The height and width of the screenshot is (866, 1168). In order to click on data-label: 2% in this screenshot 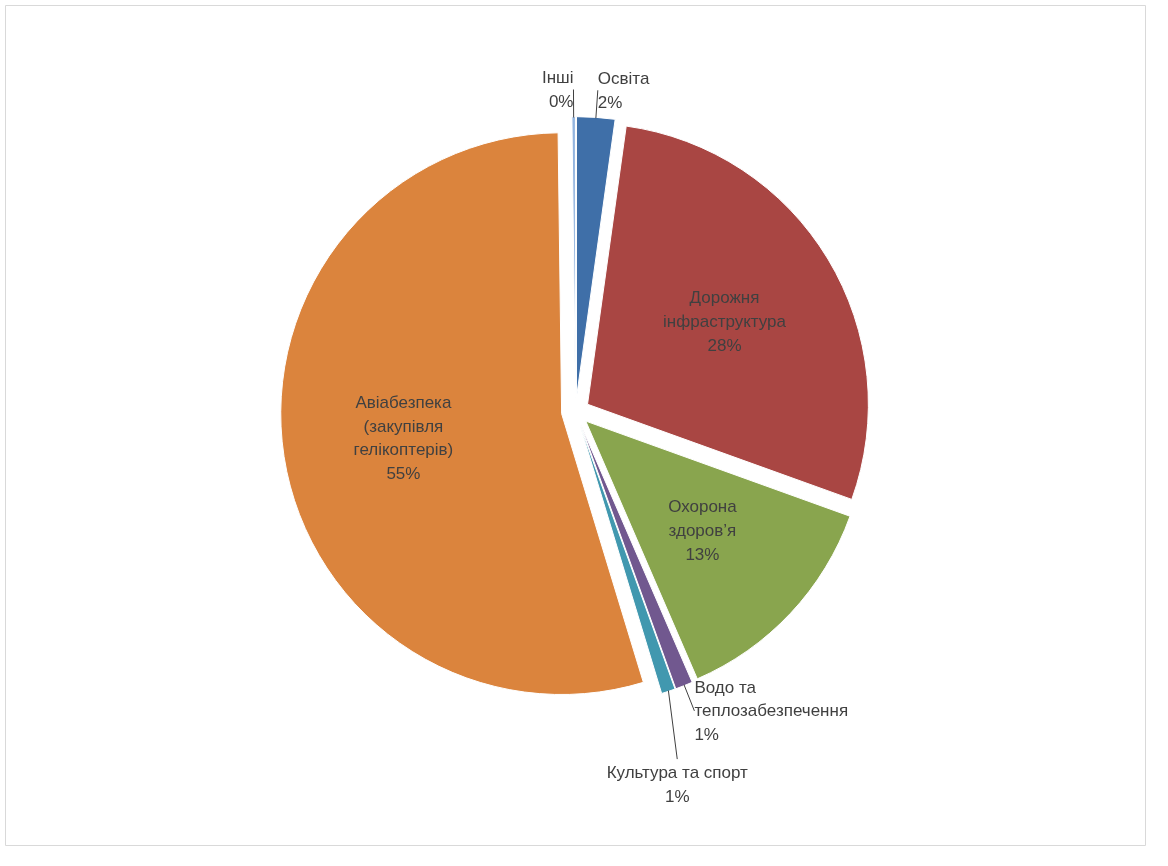, I will do `click(610, 102)`.